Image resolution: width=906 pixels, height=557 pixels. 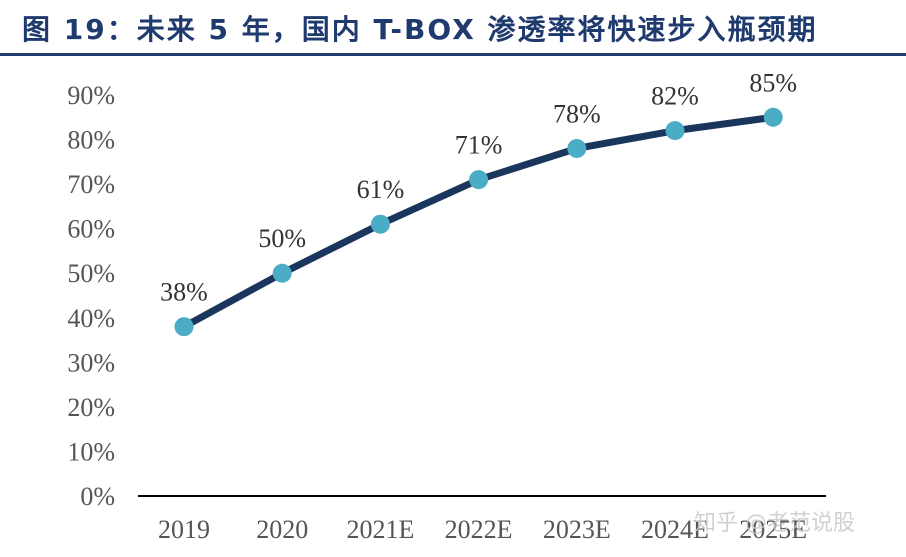 What do you see at coordinates (91, 362) in the screenshot?
I see `y-tick-label: 30%` at bounding box center [91, 362].